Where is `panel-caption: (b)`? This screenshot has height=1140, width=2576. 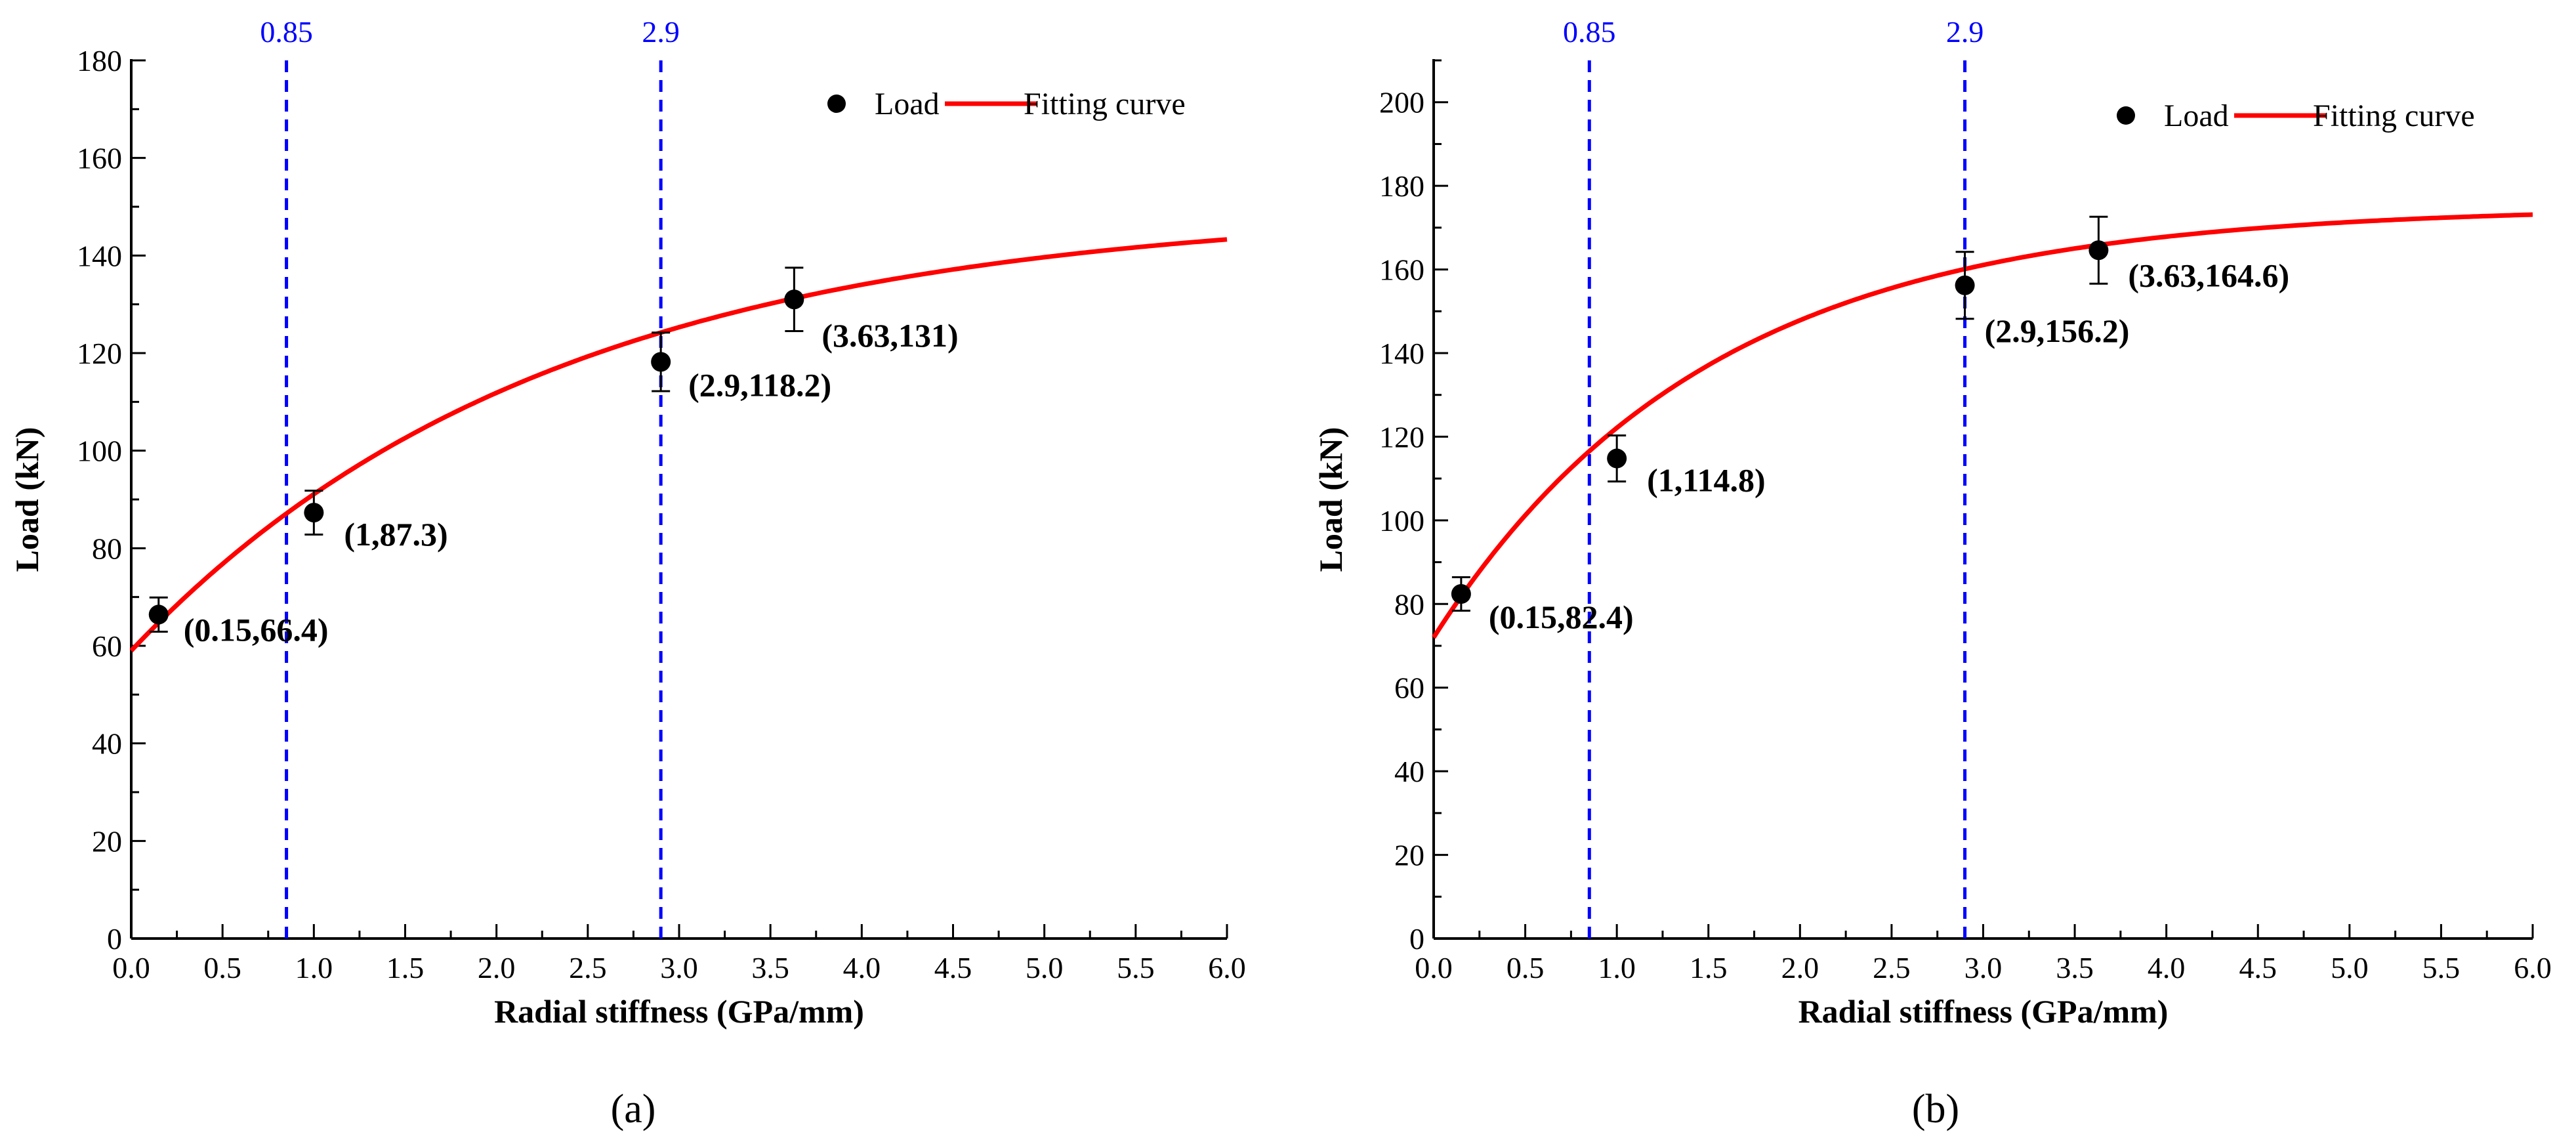
panel-caption: (b) is located at coordinates (1936, 1109).